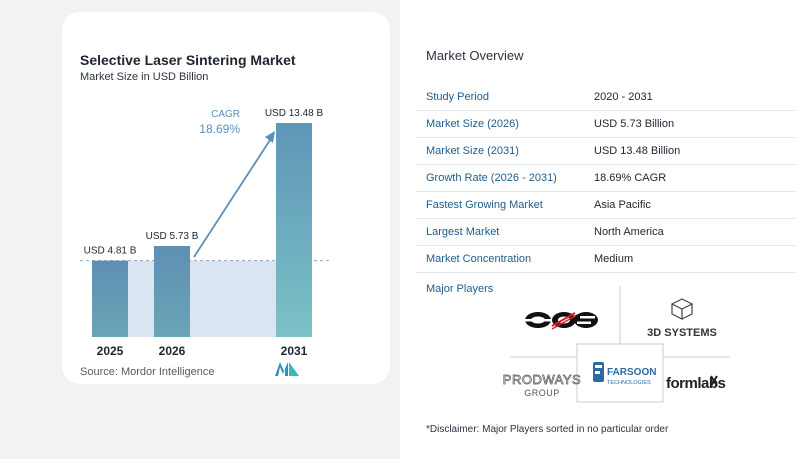 This screenshot has width=800, height=459. What do you see at coordinates (463, 232) in the screenshot?
I see `overview-key: Largest Market` at bounding box center [463, 232].